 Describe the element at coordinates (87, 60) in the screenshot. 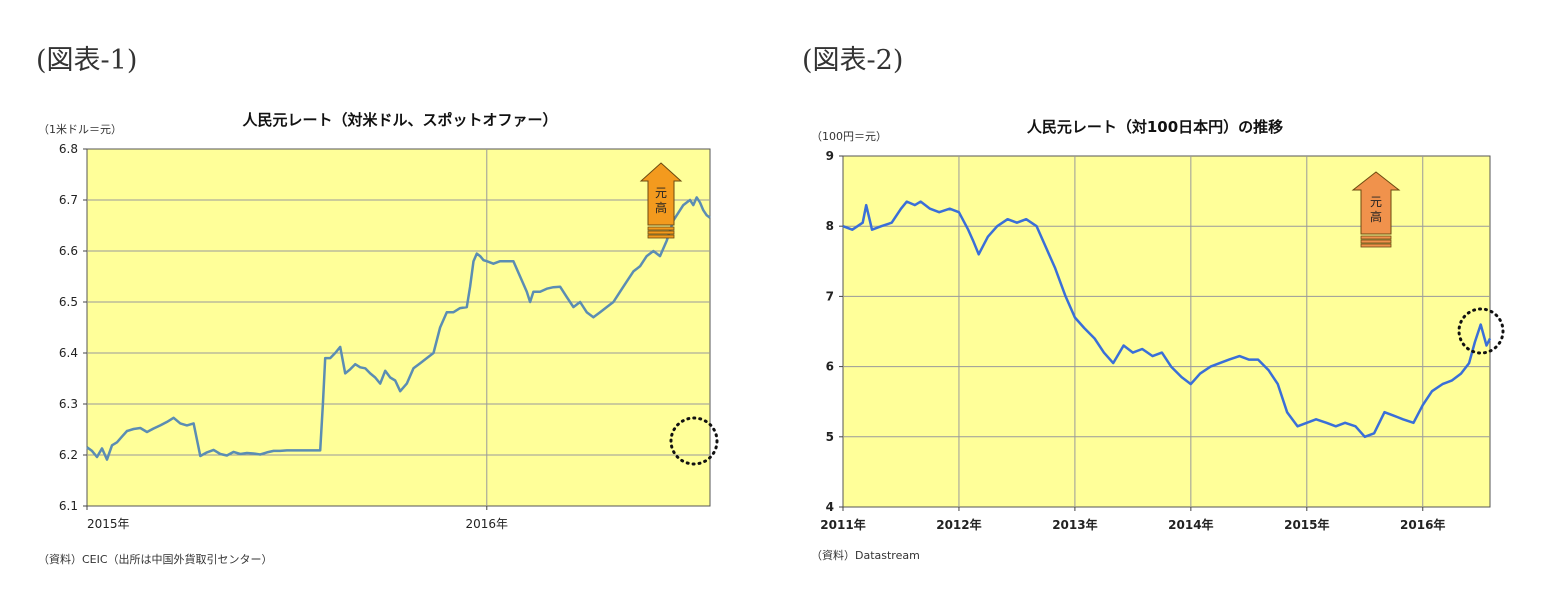

I see `figure-heading-1: (図表-1)` at that location.